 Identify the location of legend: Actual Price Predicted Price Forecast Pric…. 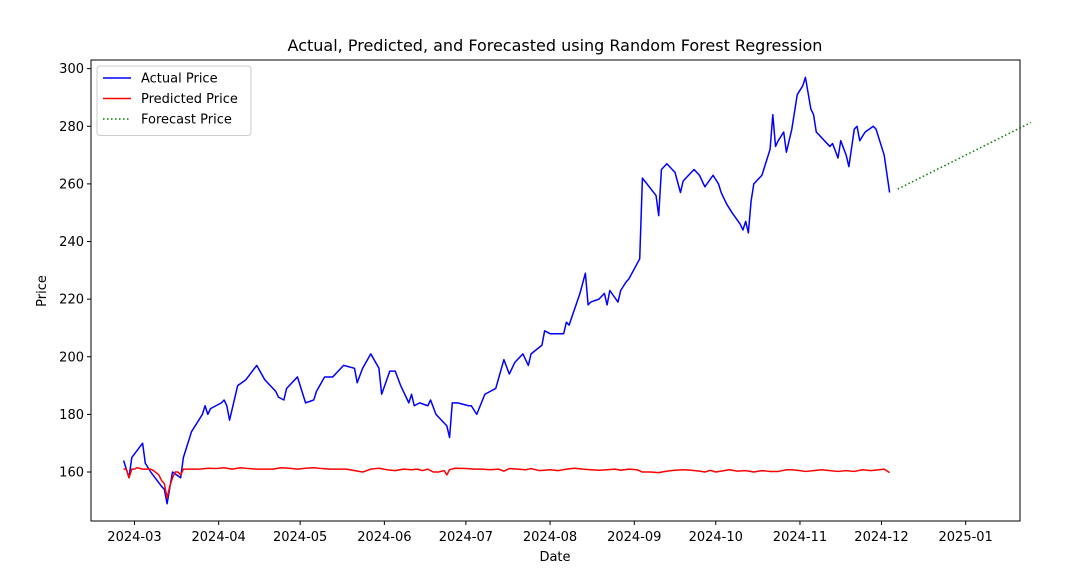
(174, 100).